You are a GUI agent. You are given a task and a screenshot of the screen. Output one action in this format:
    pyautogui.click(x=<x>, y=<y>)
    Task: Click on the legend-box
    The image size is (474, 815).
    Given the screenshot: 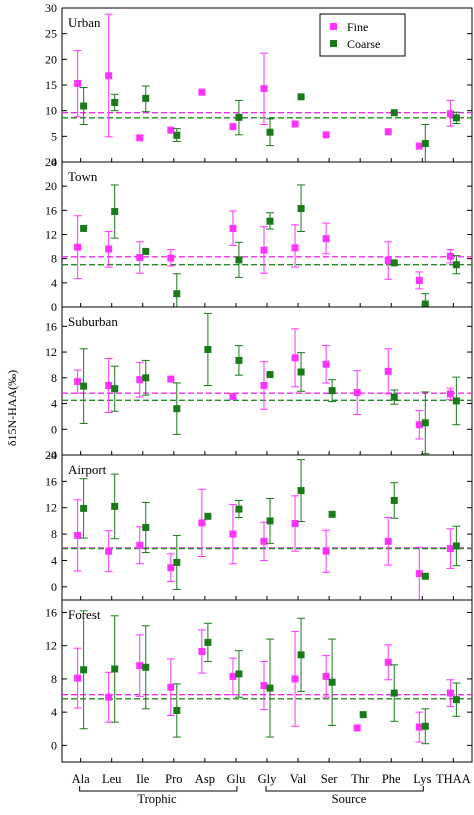 What is the action you would take?
    pyautogui.click(x=362, y=35)
    